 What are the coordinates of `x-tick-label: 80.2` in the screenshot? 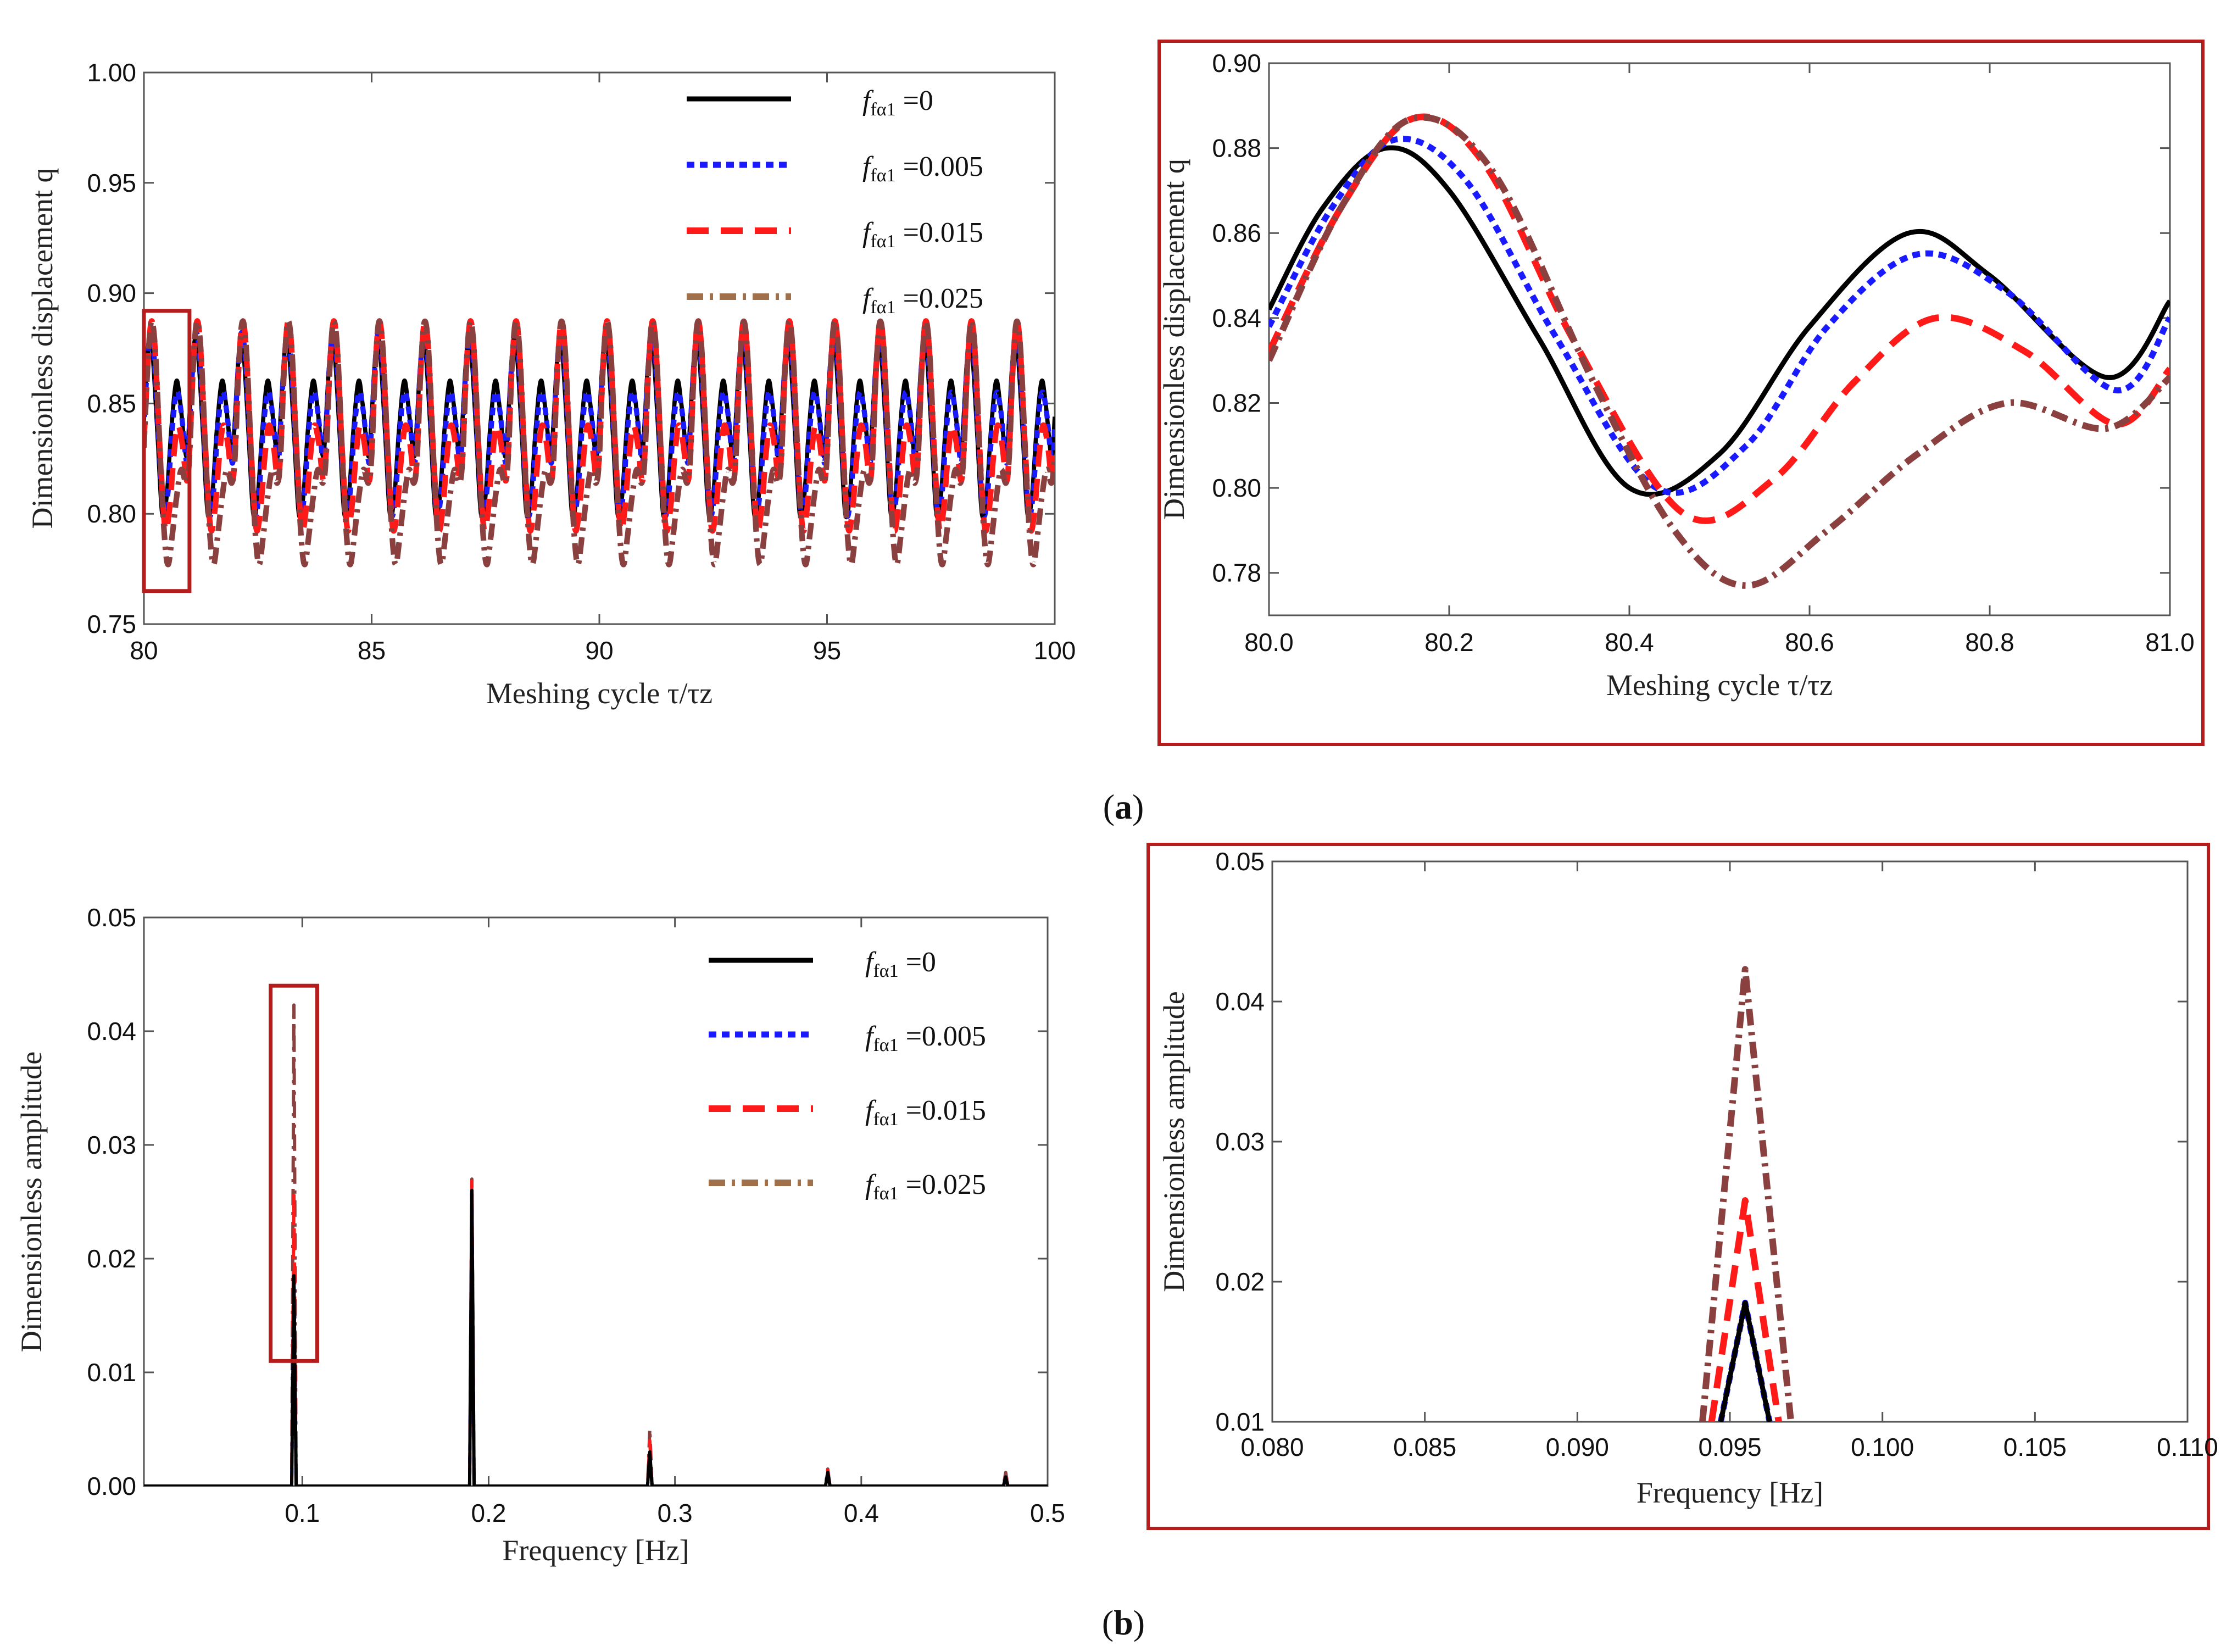 It's located at (1449, 642).